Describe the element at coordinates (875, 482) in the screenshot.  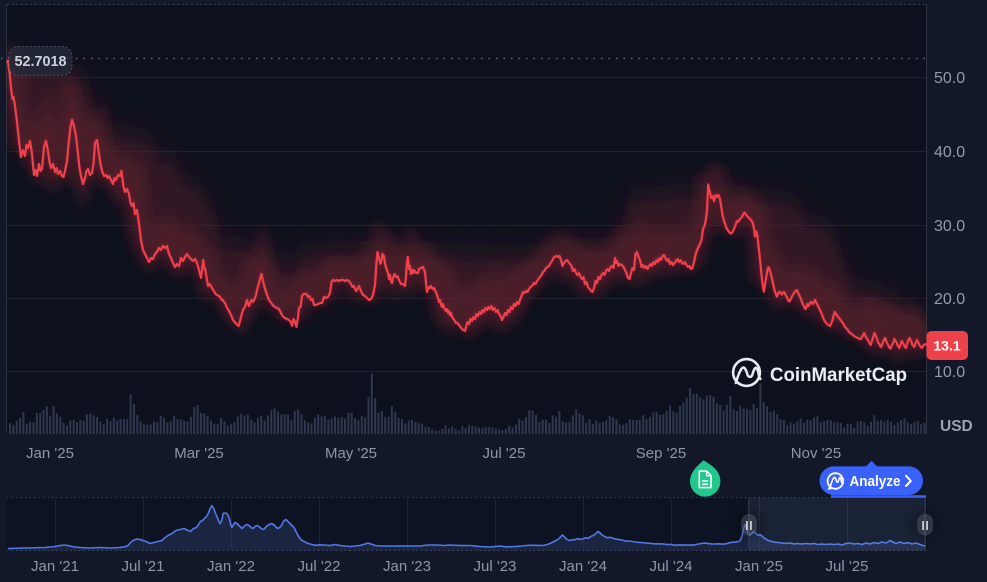
I see `svg-text: Analyze` at that location.